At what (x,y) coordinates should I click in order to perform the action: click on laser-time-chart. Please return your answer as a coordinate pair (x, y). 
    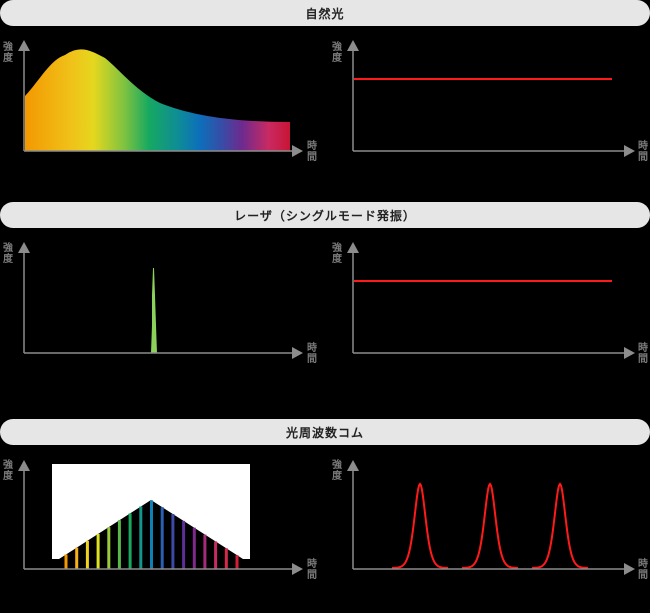
    Looking at the image, I should click on (491, 300).